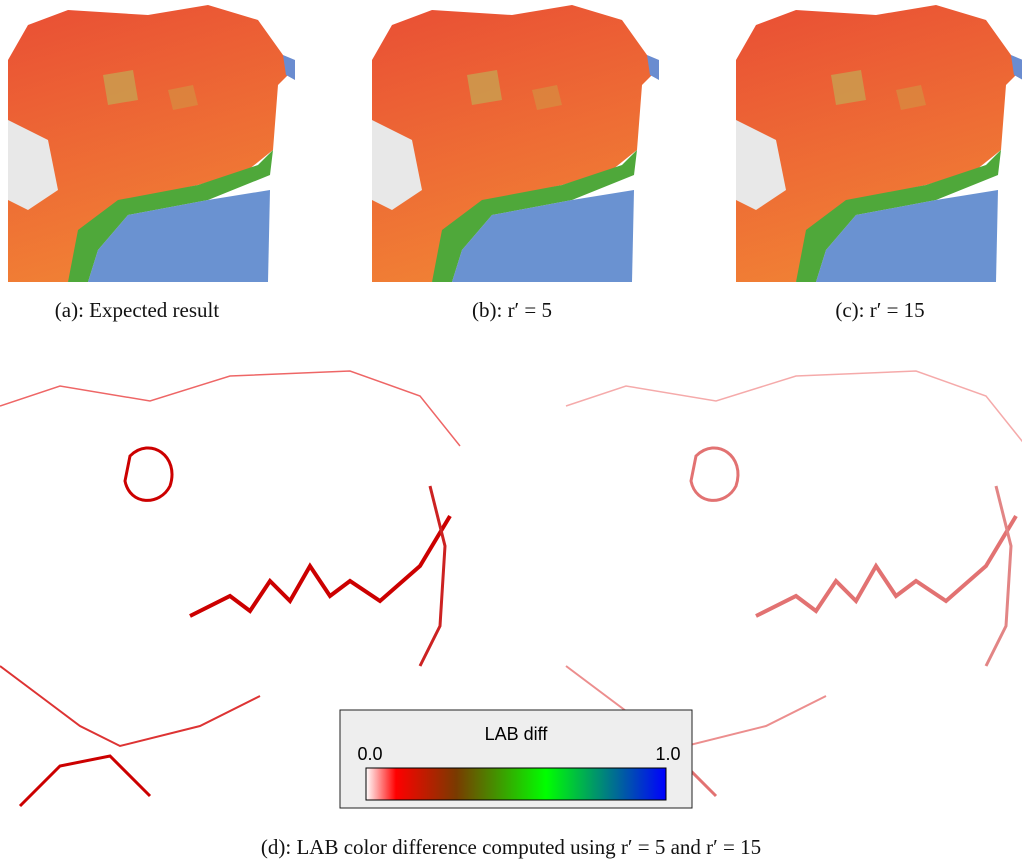 The height and width of the screenshot is (864, 1022). Describe the element at coordinates (517, 734) in the screenshot. I see `legend-title: LAB diff` at that location.